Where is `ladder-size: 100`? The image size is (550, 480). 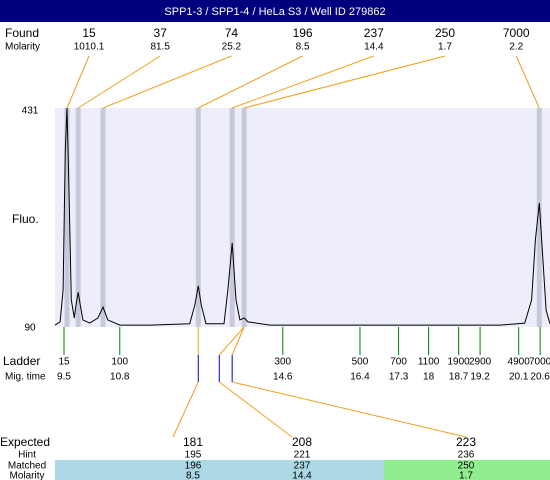 ladder-size: 100 is located at coordinates (119, 362).